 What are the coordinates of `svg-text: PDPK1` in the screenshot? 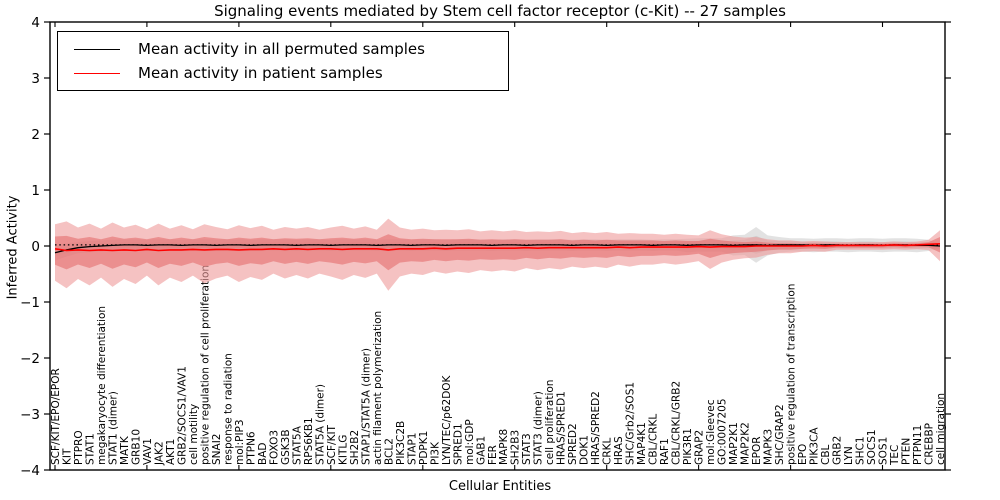 It's located at (424, 448).